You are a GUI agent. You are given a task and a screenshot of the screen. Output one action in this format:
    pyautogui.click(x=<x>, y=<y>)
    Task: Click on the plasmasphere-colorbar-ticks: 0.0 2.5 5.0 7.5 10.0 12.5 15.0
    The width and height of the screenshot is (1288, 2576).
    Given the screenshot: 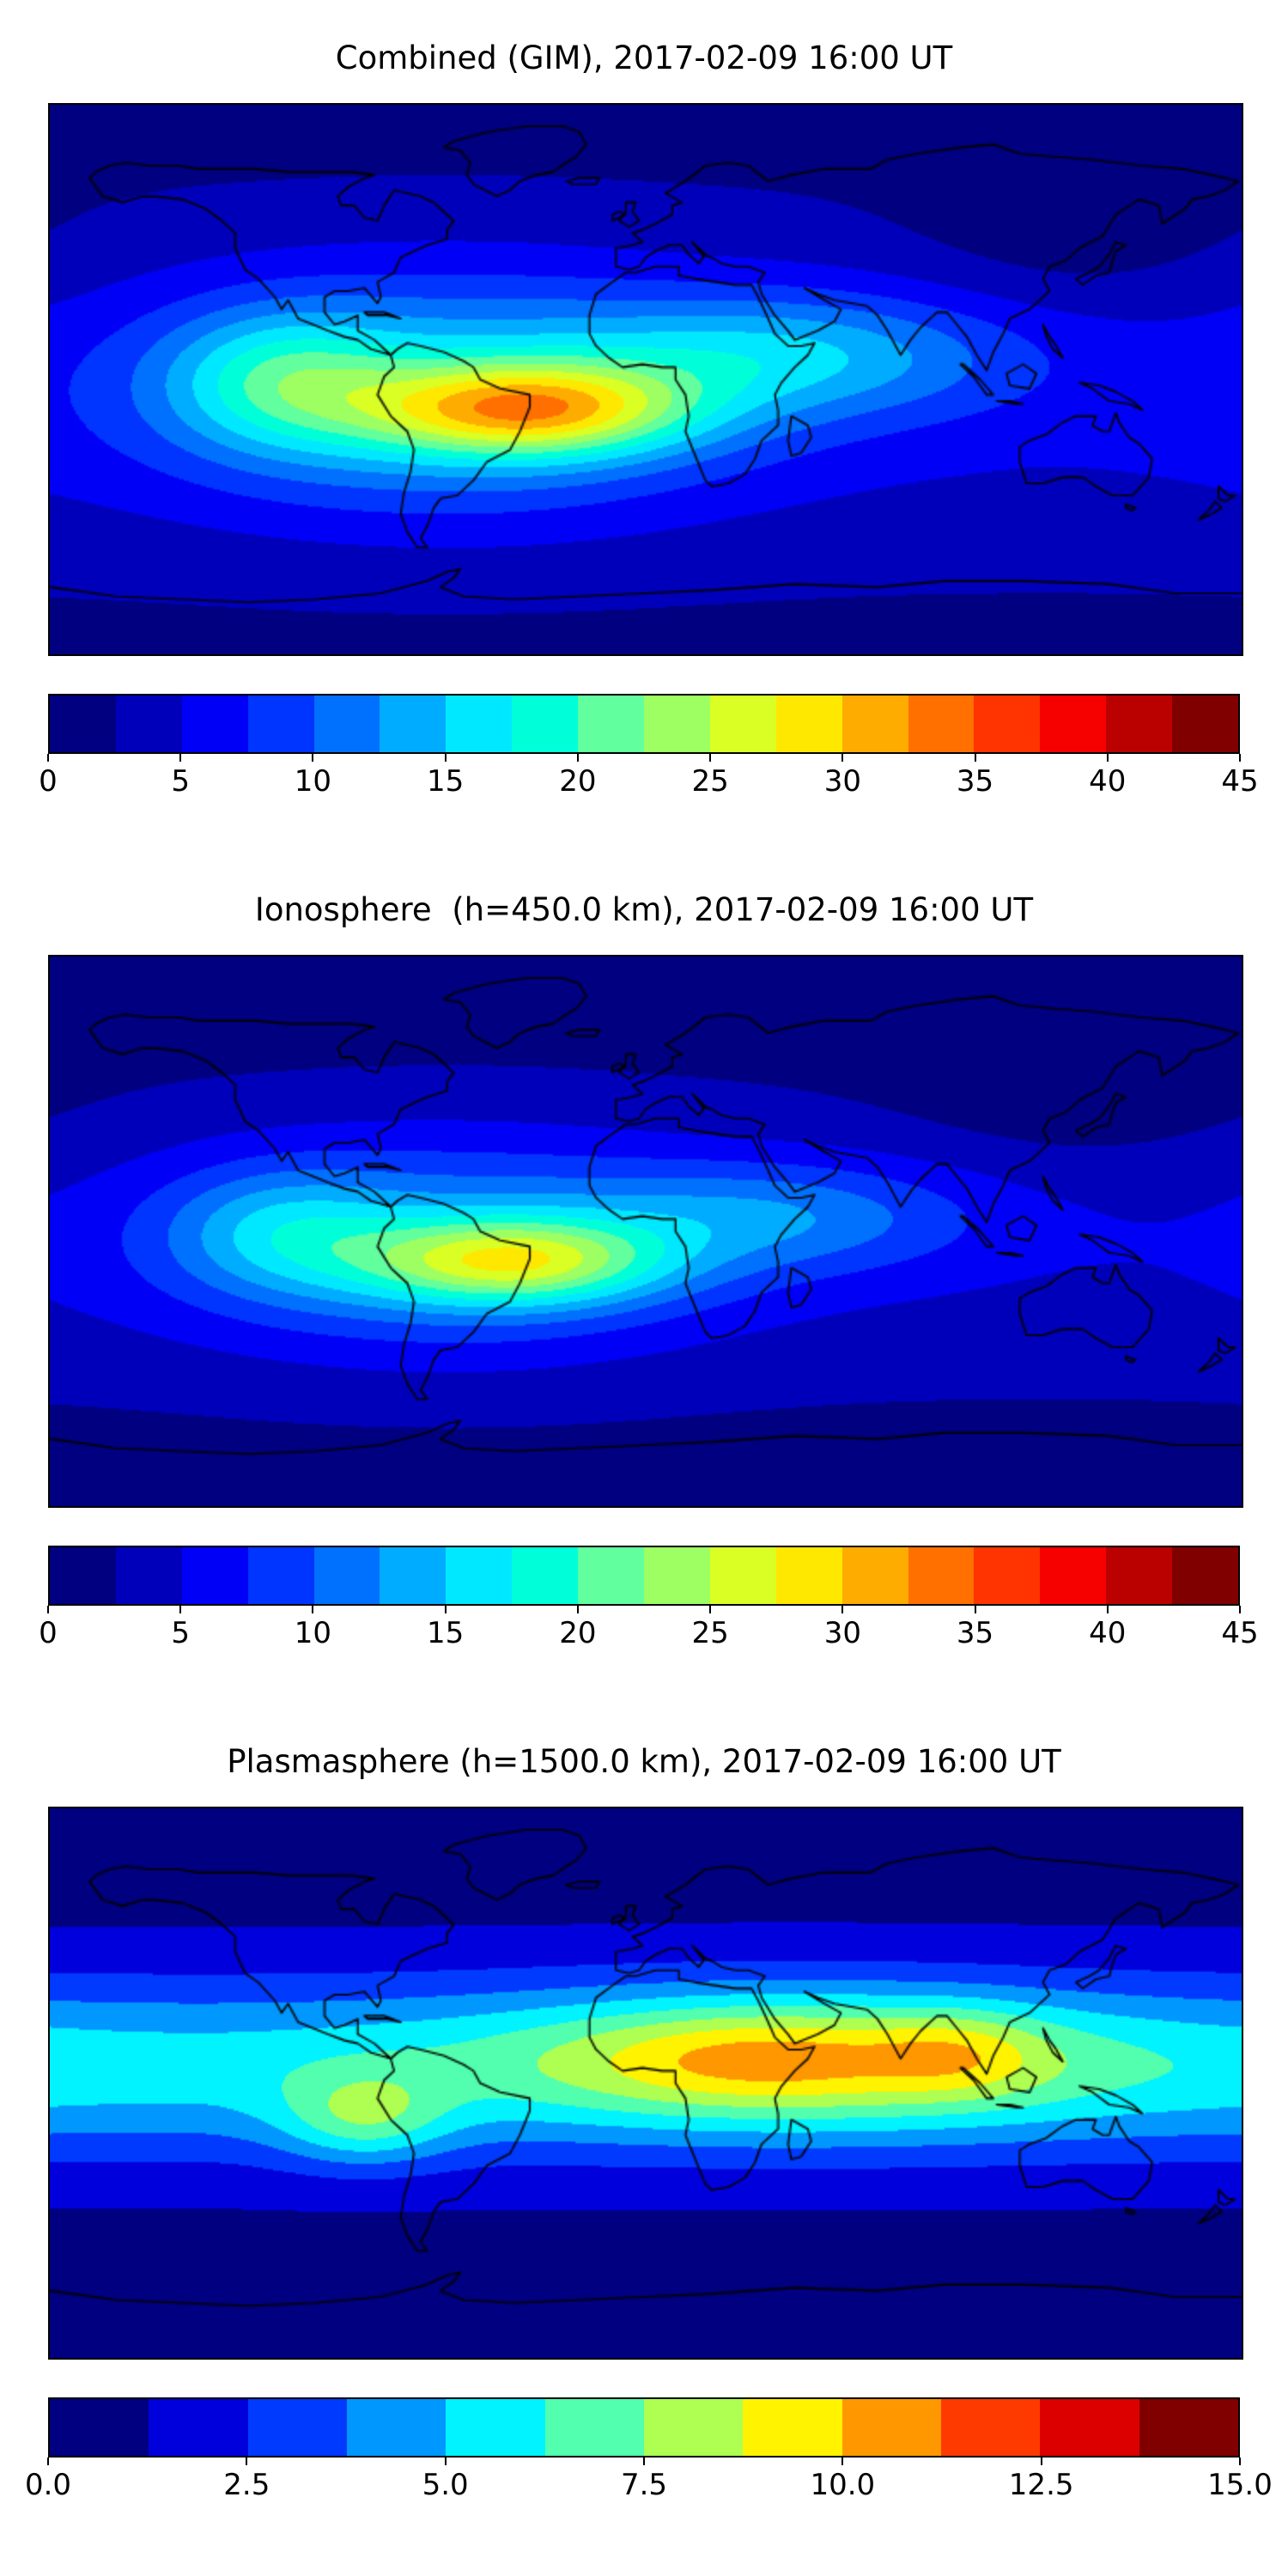 What is the action you would take?
    pyautogui.click(x=649, y=2482)
    